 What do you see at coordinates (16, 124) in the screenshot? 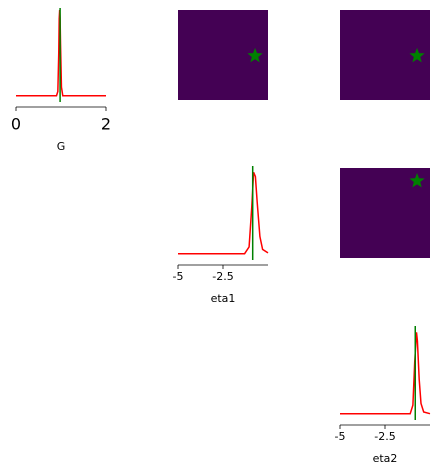
I see `x-tick-label: 0` at bounding box center [16, 124].